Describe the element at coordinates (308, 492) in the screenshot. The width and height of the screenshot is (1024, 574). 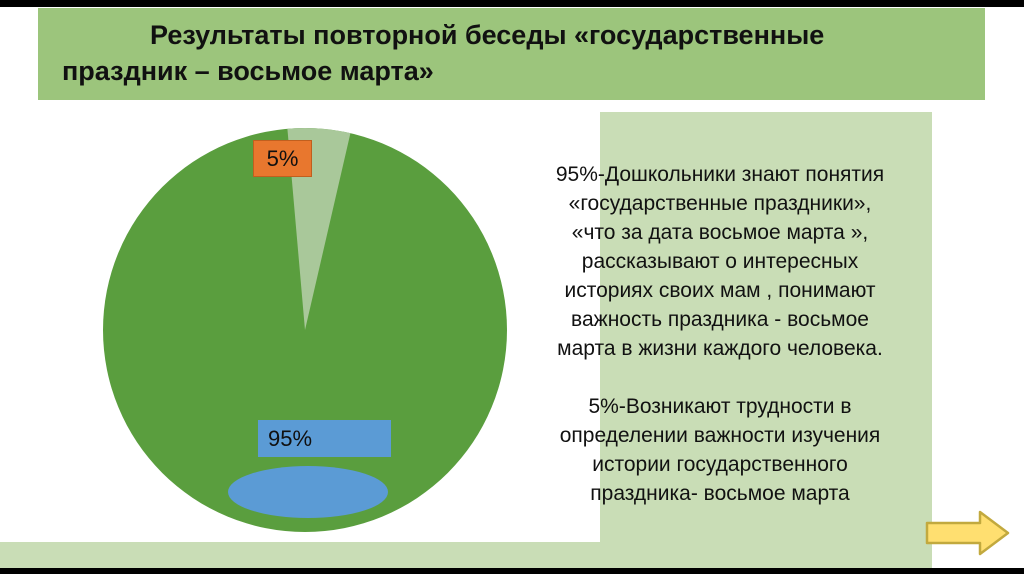
I see `blue-ellipse-shape` at that location.